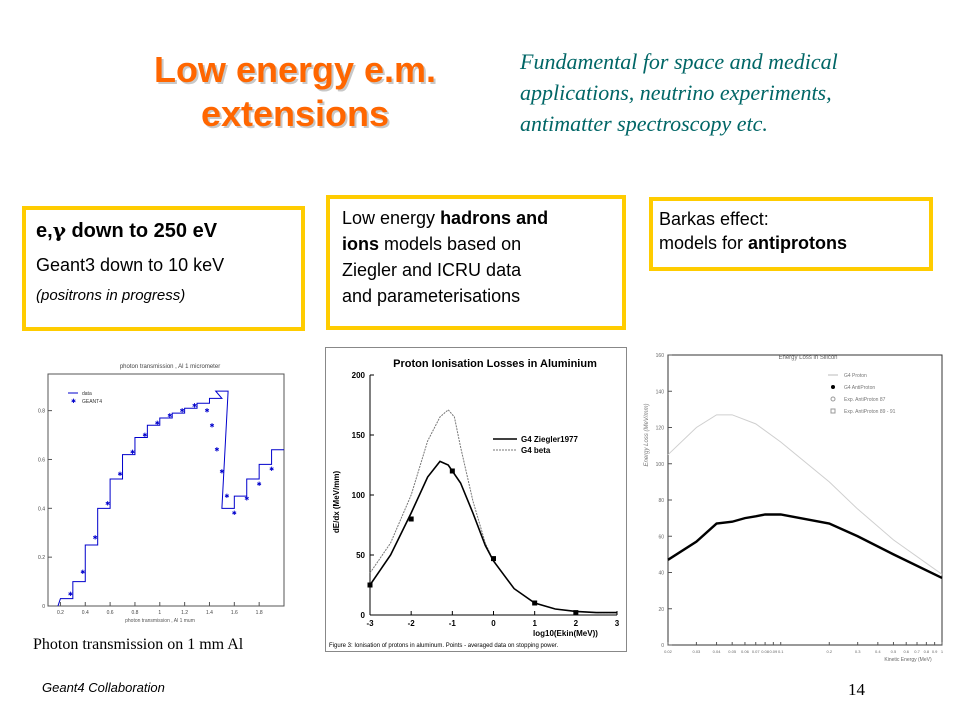  Describe the element at coordinates (431, 296) in the screenshot. I see `box2-line4: and parameterisations` at that location.